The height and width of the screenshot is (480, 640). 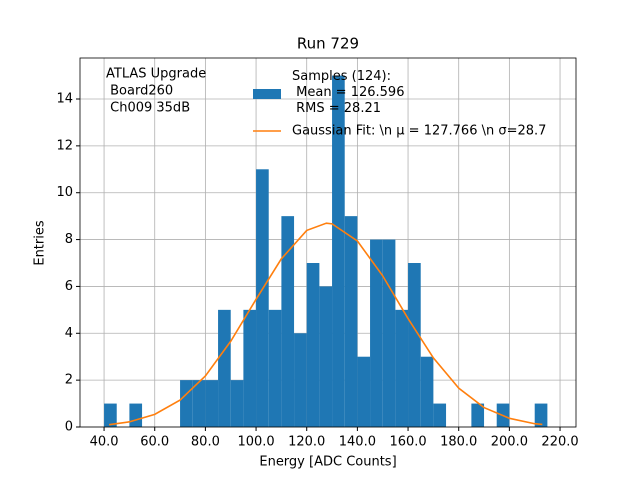 What do you see at coordinates (69, 239) in the screenshot?
I see `y-tick-label: 8` at bounding box center [69, 239].